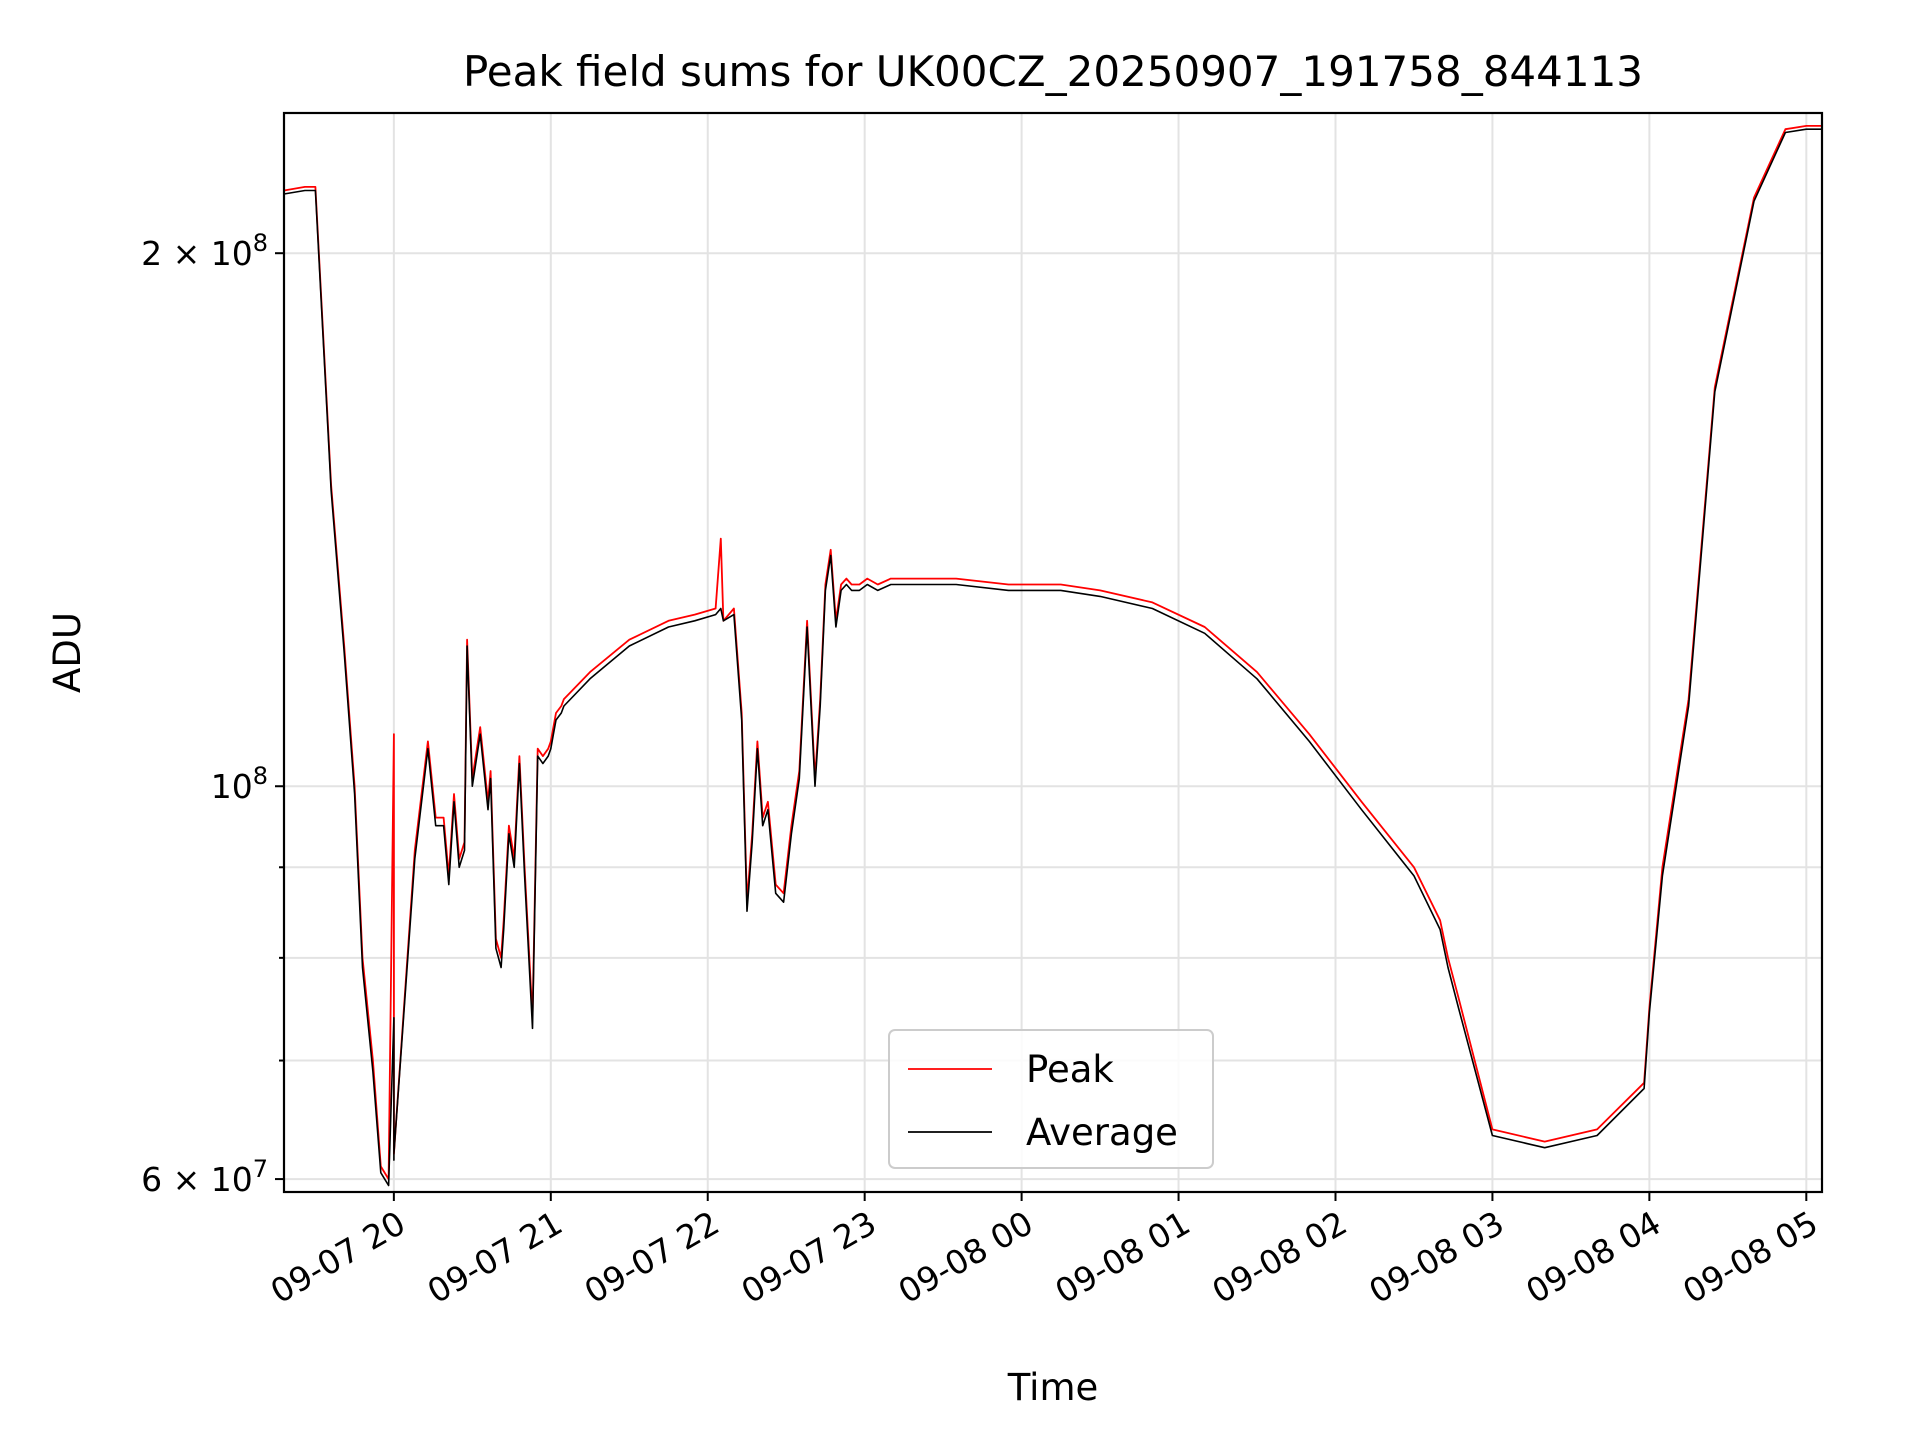 The width and height of the screenshot is (1920, 1440). Describe the element at coordinates (1070, 1069) in the screenshot. I see `legend-label-peak: Peak` at that location.